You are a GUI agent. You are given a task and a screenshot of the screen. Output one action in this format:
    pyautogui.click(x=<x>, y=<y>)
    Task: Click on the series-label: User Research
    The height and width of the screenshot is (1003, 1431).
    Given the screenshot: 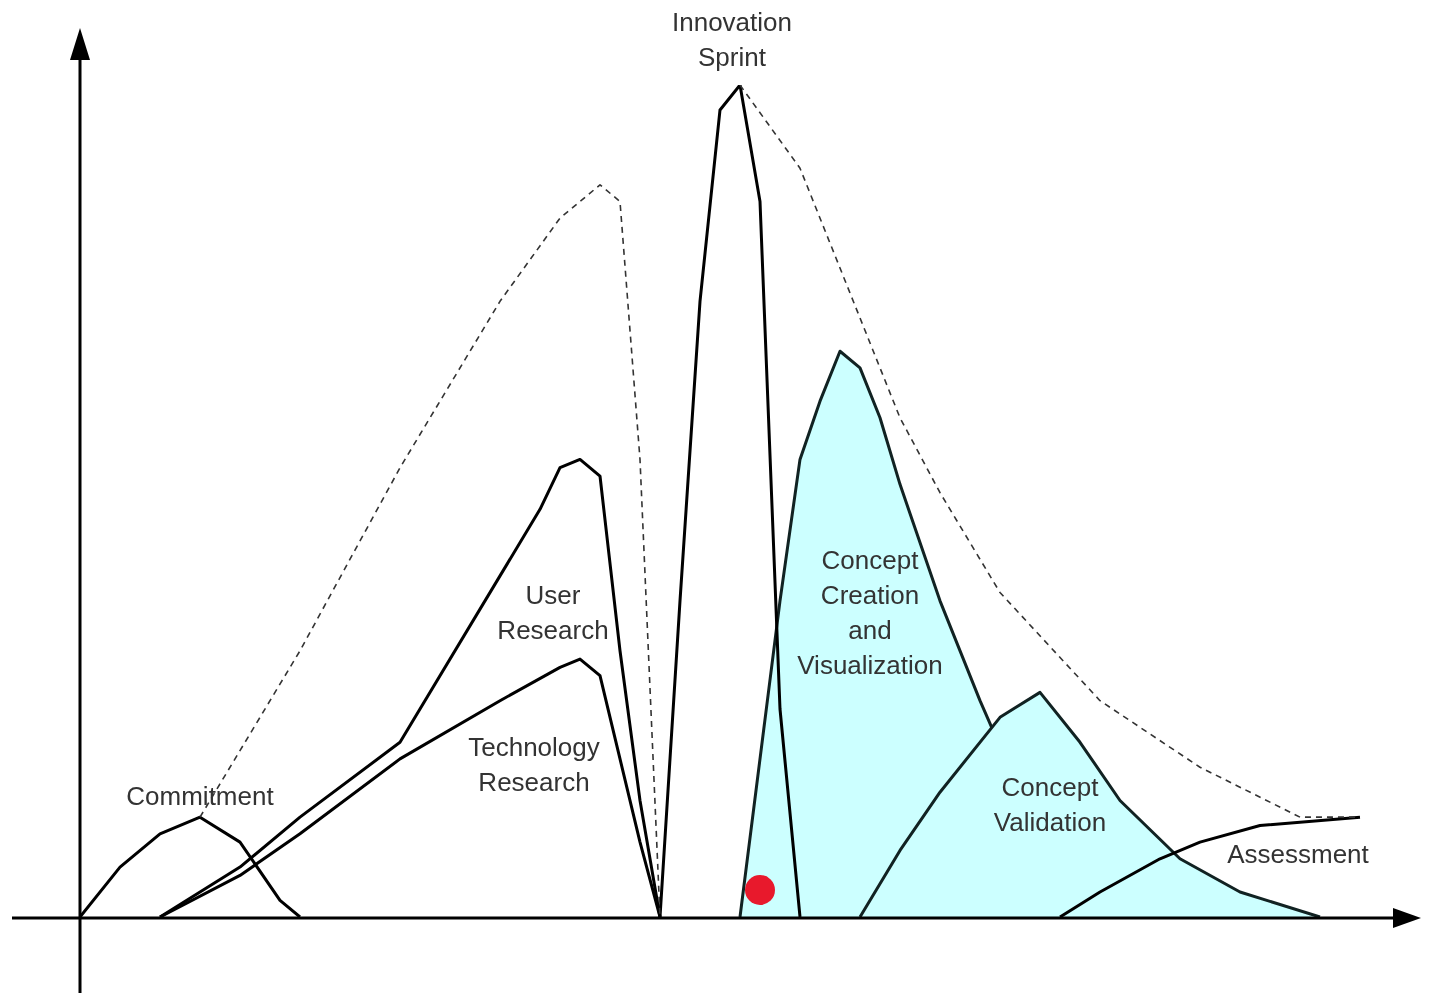 What is the action you would take?
    pyautogui.click(x=553, y=612)
    